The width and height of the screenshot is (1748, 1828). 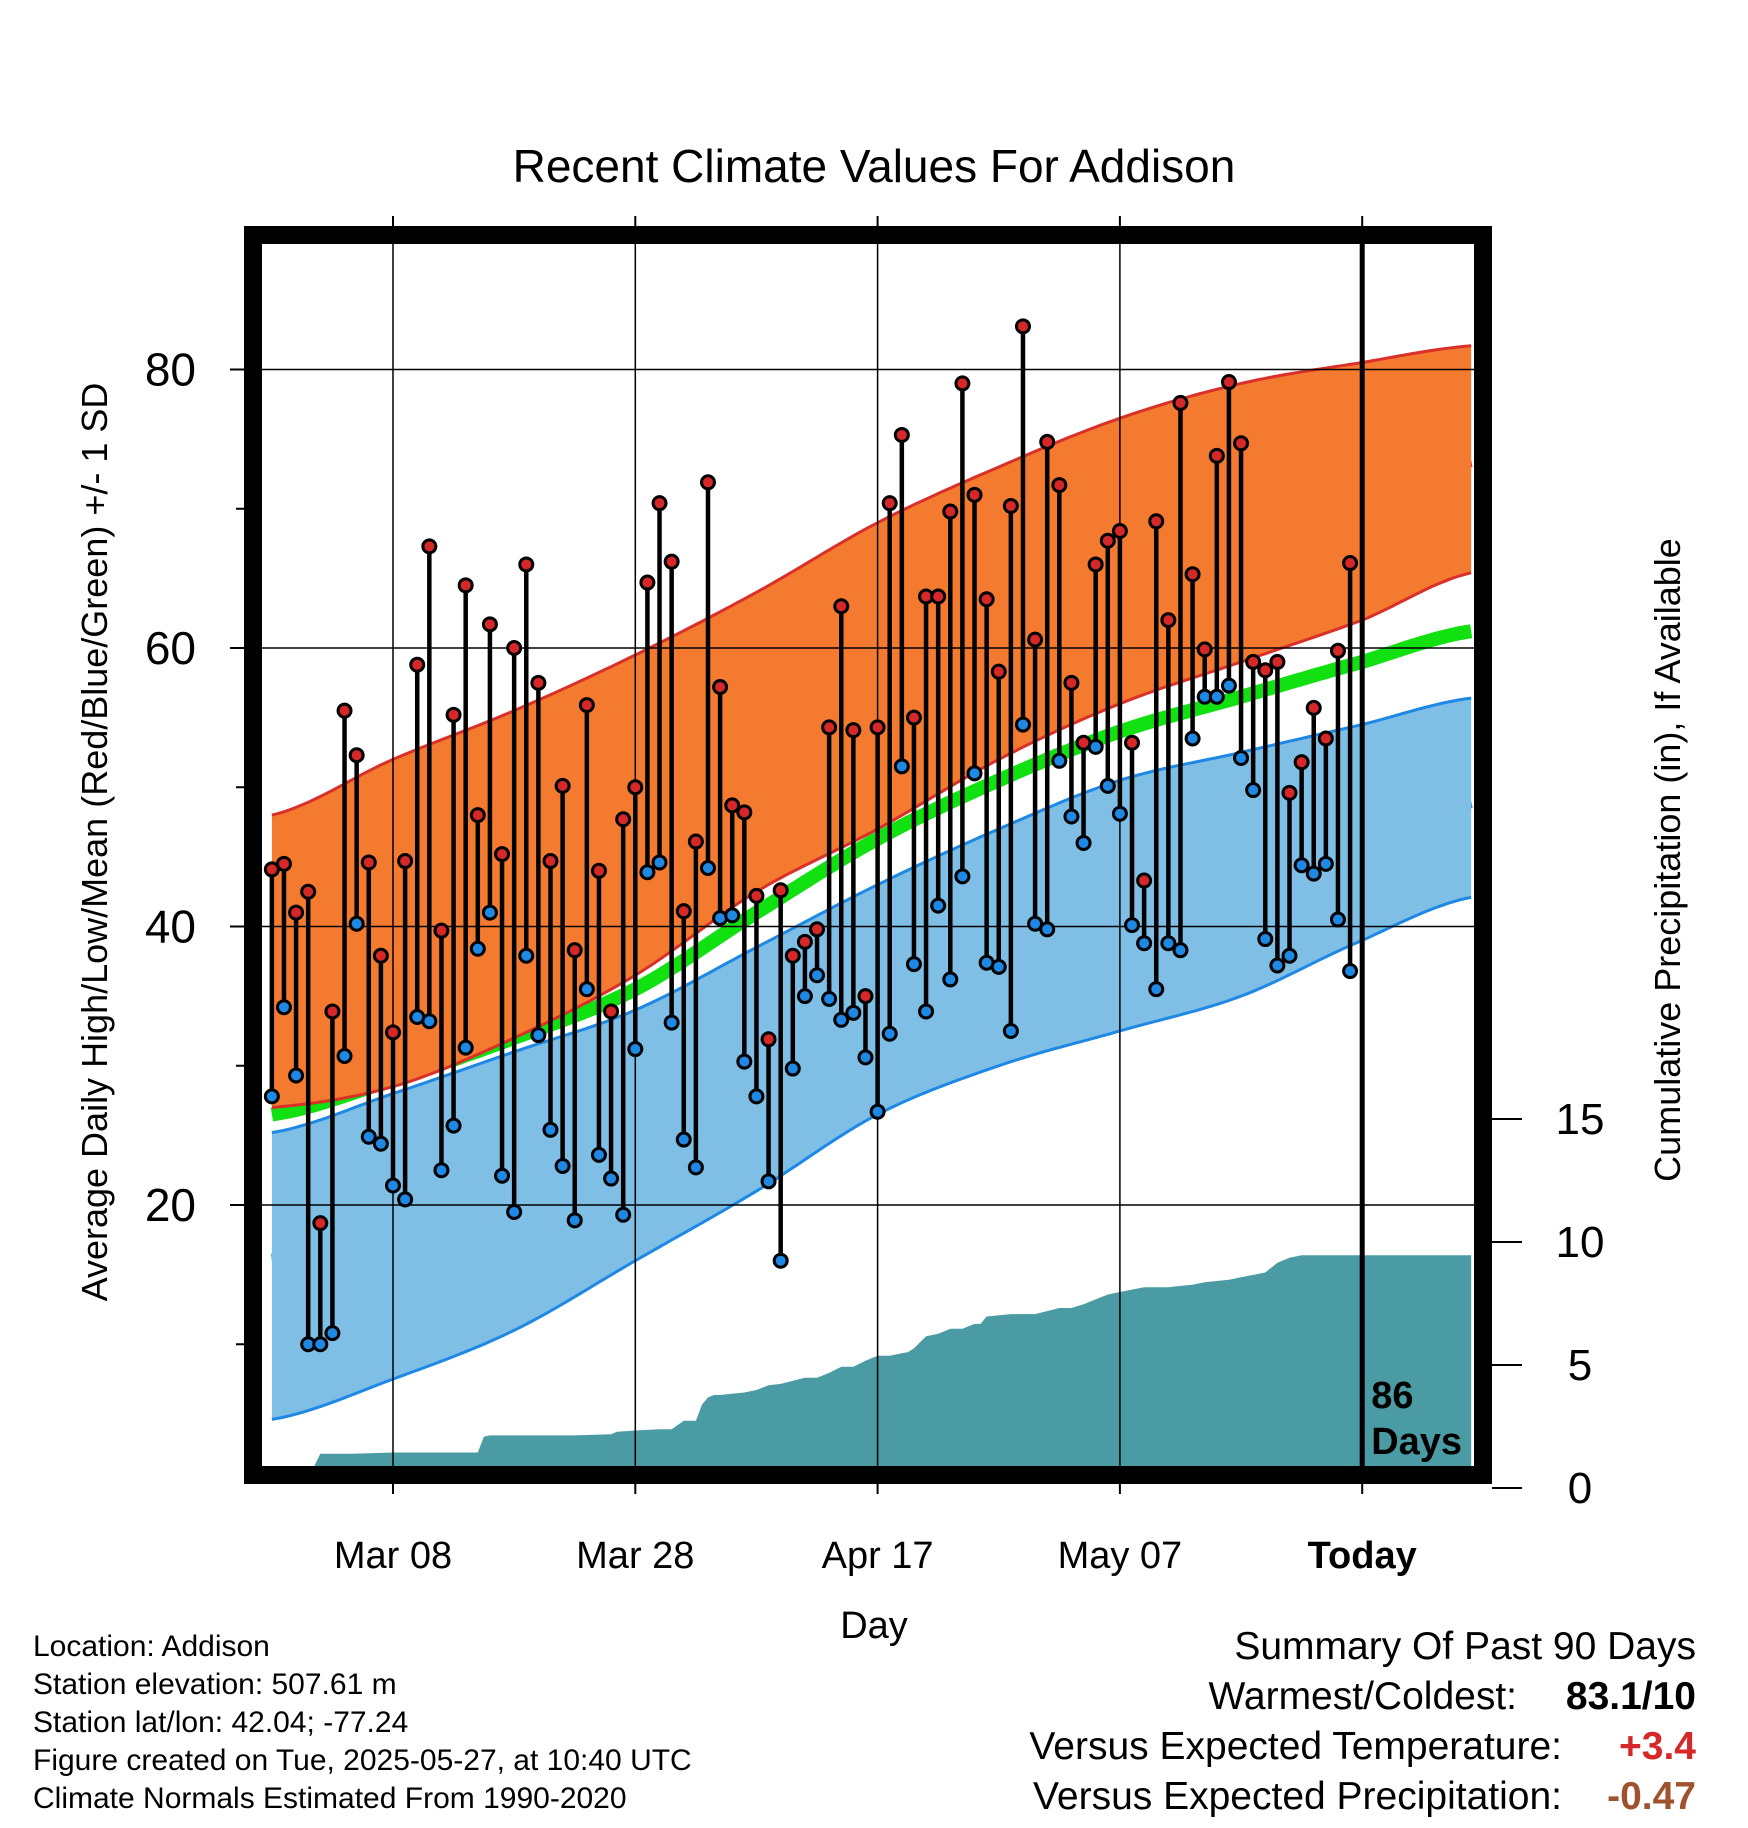 What do you see at coordinates (878, 1556) in the screenshot?
I see `x-tick-label: Apr 17` at bounding box center [878, 1556].